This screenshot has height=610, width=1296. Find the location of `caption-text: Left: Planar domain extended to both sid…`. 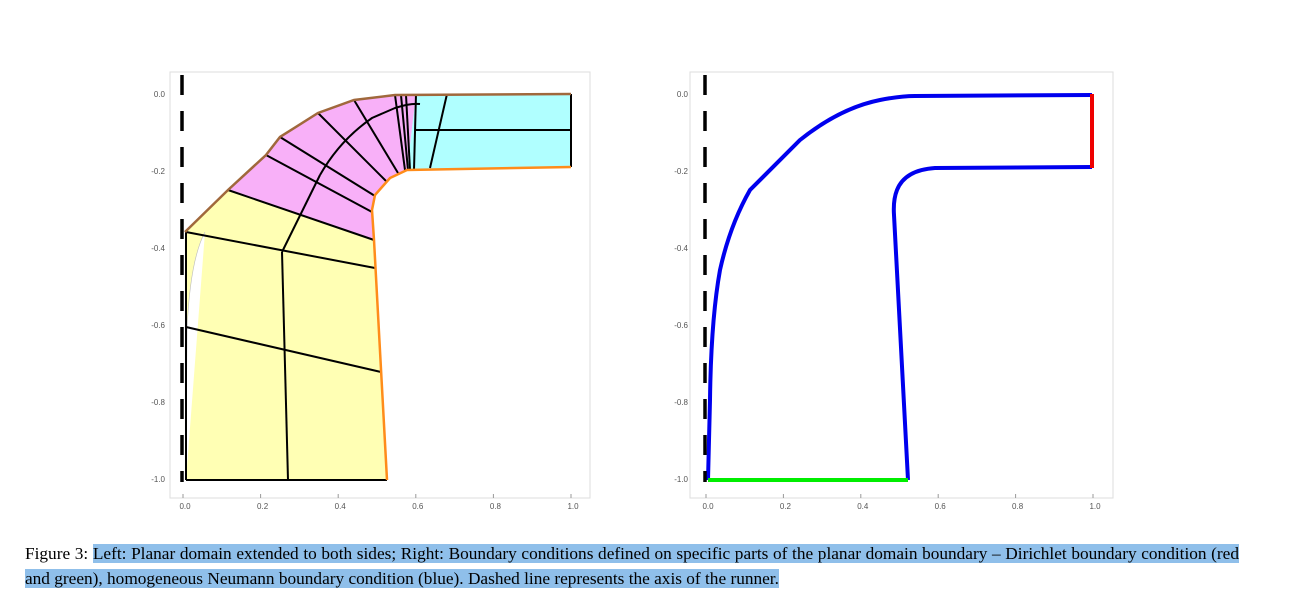

caption-text: Left: Planar domain extended to both sid… is located at coordinates (632, 566).